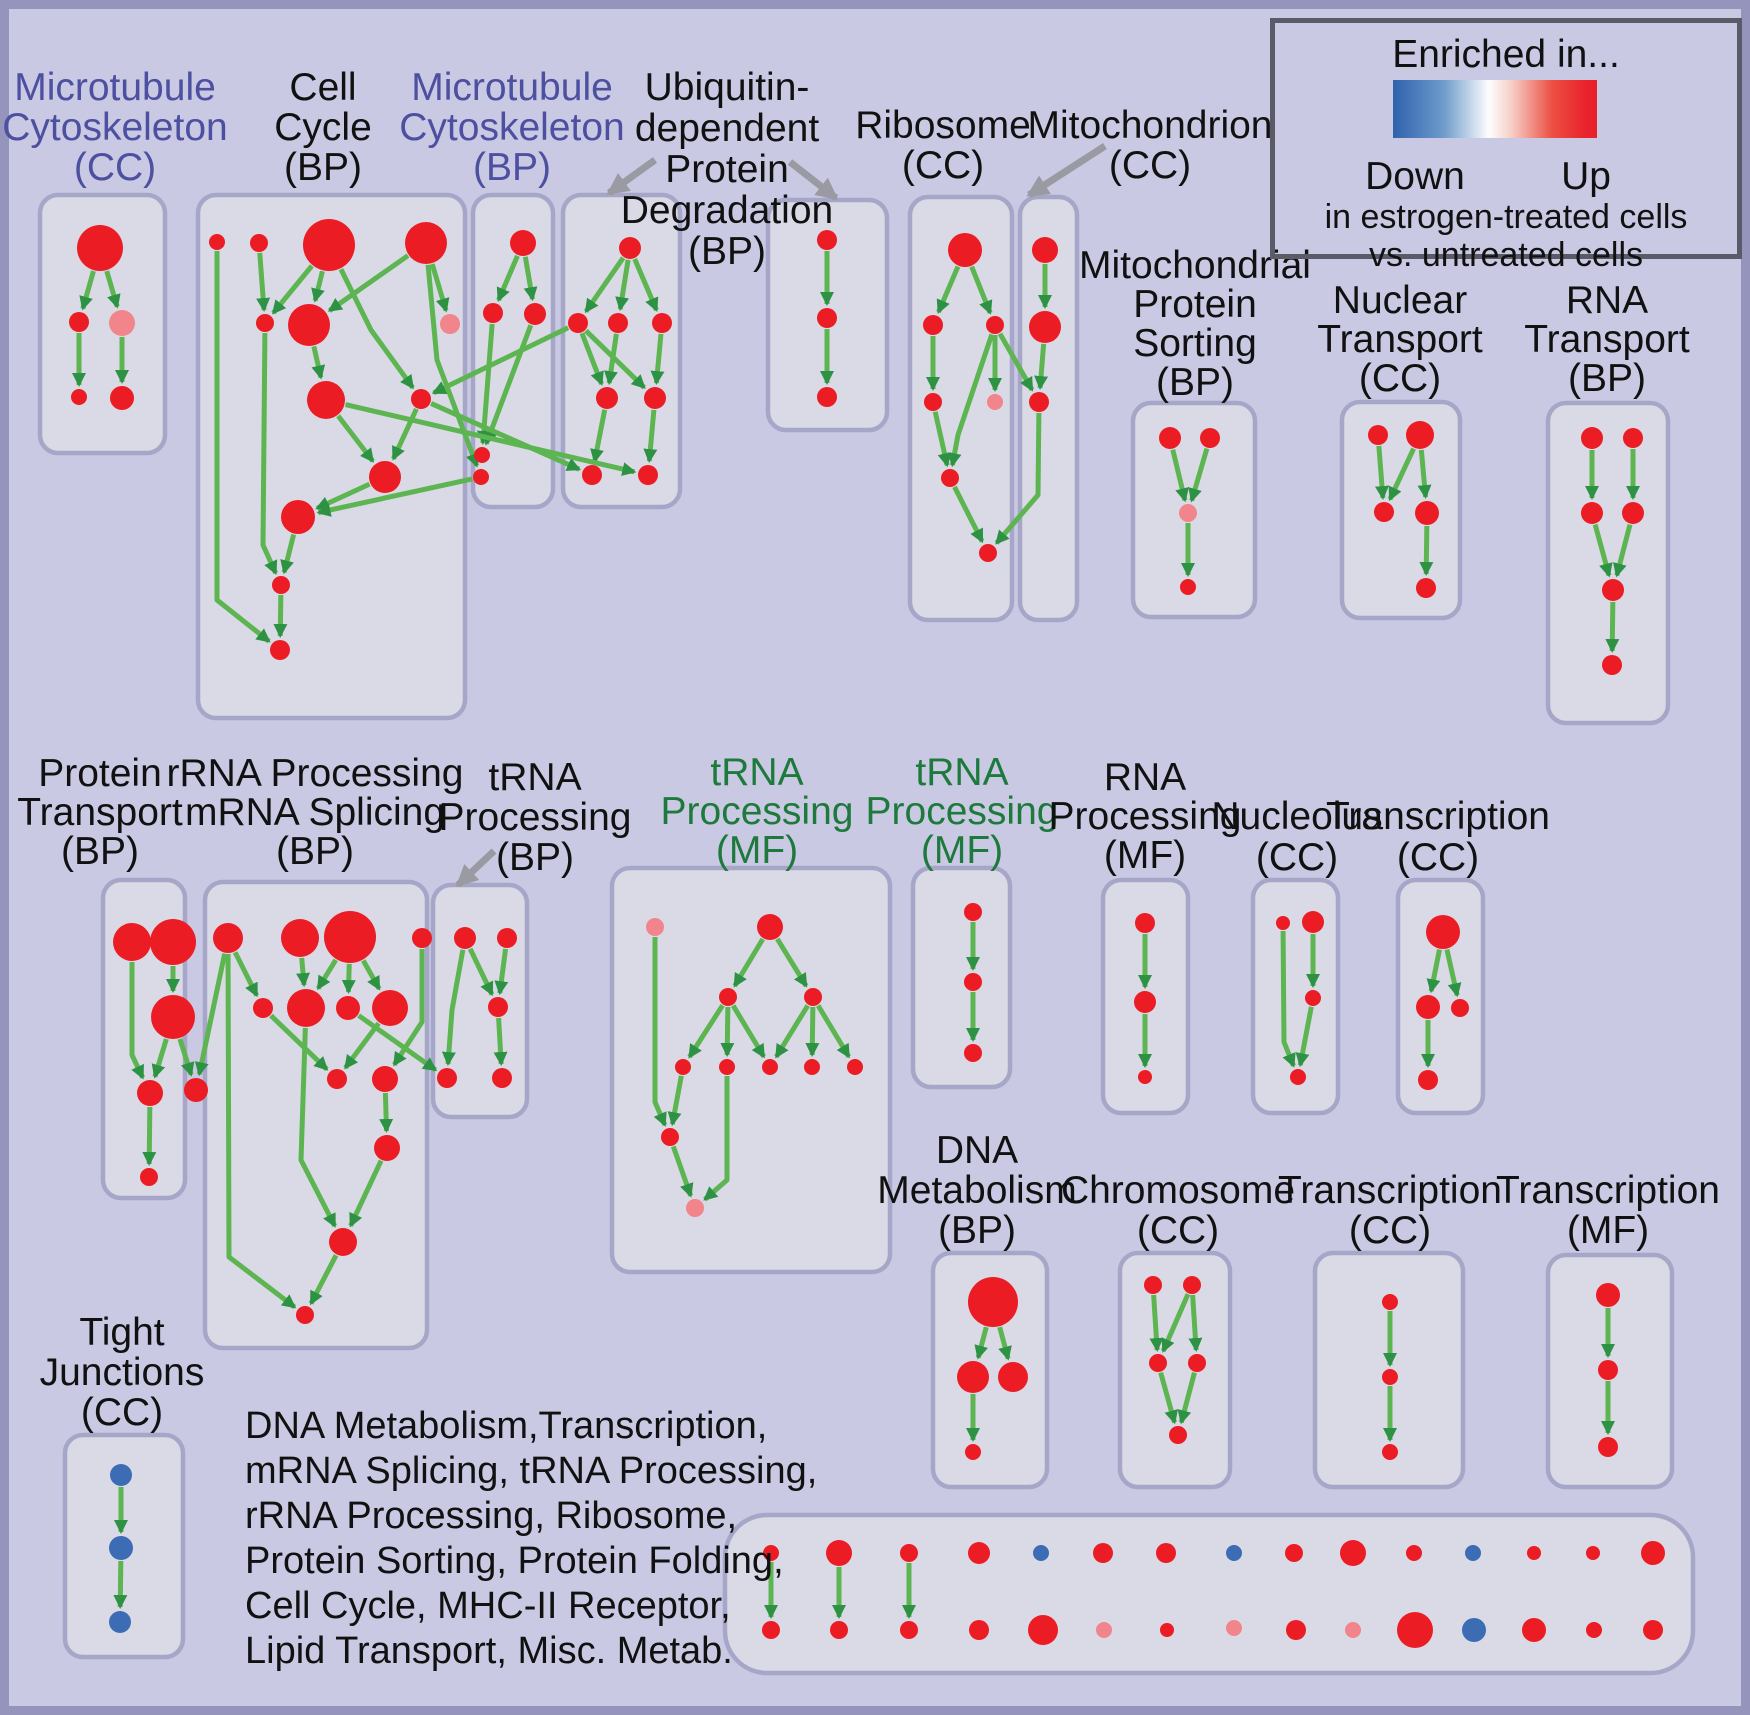  I want to click on dna-metabolism-box, so click(990, 1370).